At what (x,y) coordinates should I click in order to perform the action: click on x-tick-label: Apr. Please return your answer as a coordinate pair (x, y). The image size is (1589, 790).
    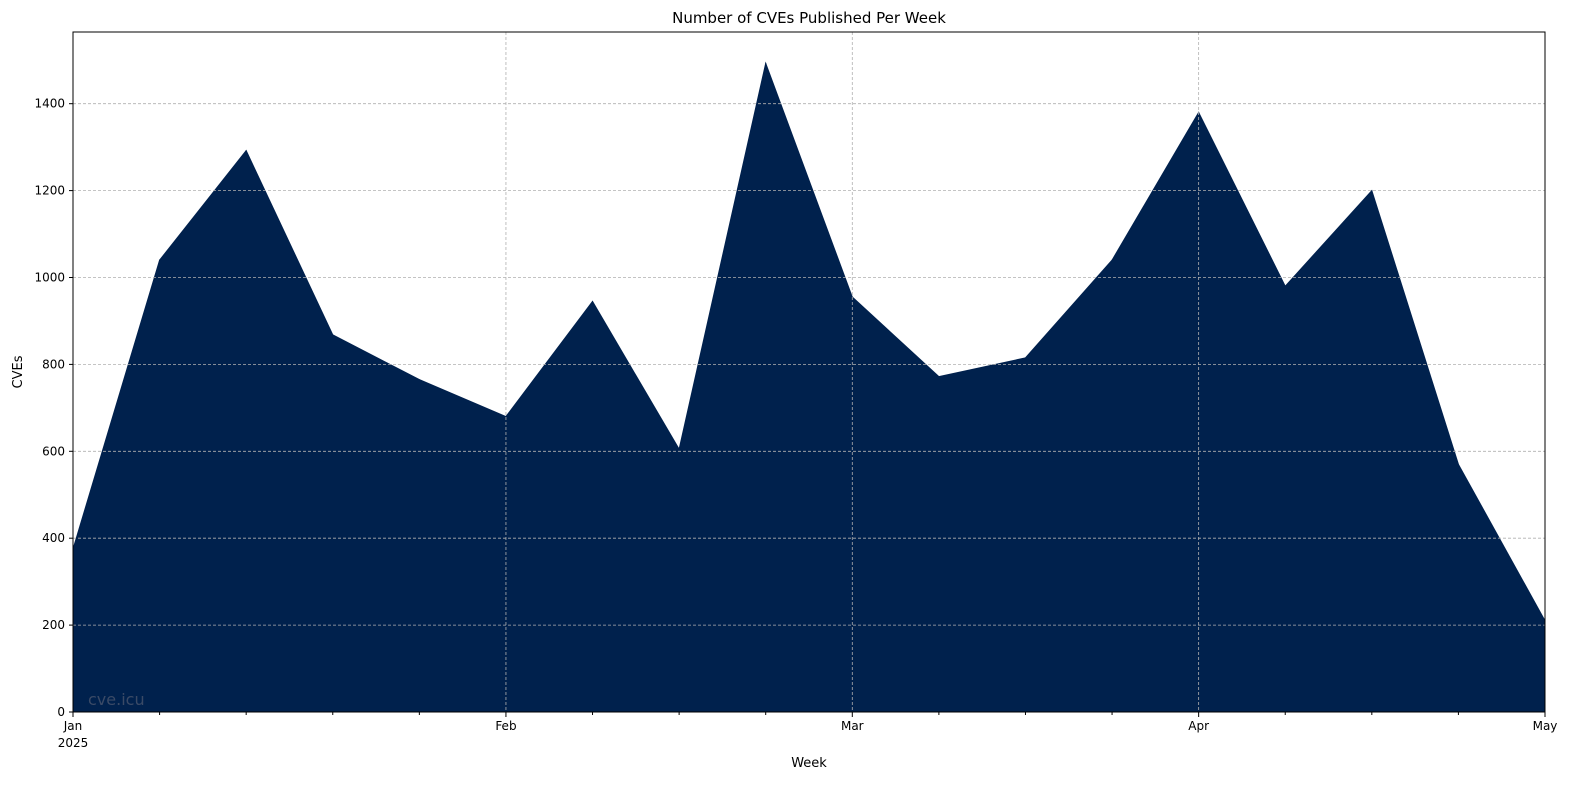
    Looking at the image, I should click on (1198, 726).